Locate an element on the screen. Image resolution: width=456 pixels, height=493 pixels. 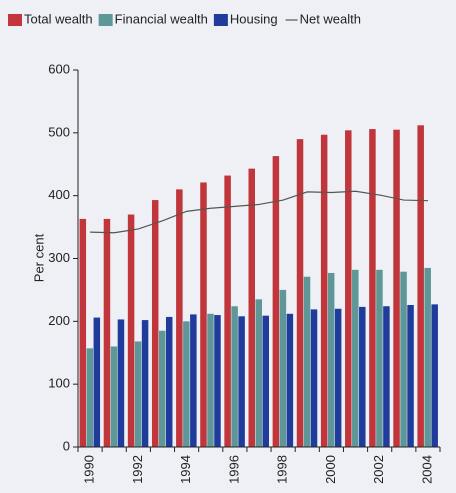
y-tick-label: 400 is located at coordinates (59, 194).